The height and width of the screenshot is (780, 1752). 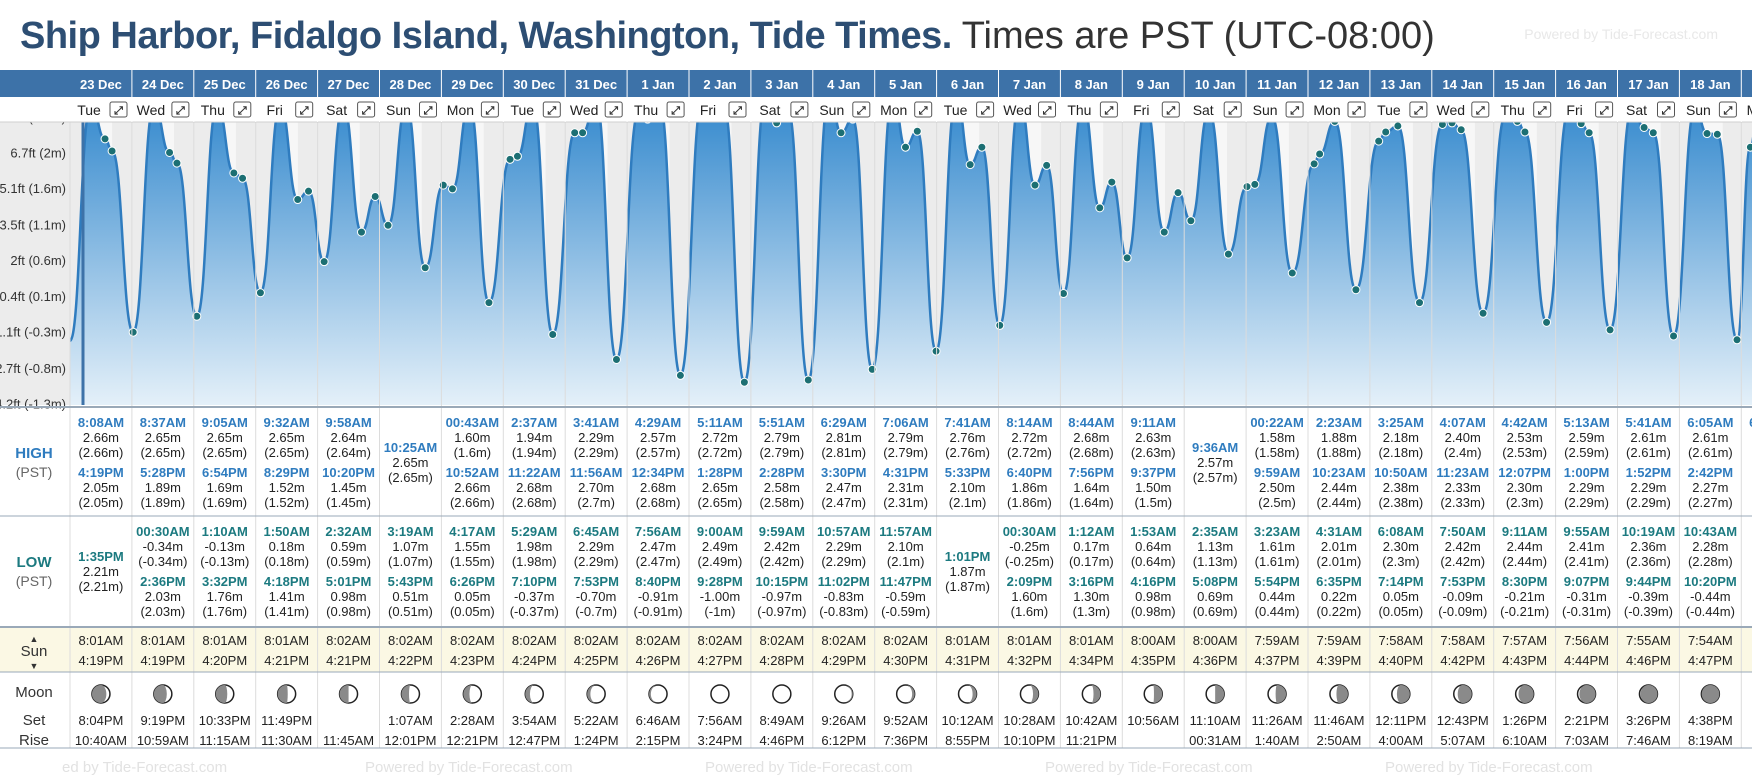 I want to click on high-time: 7:56PM, so click(x=1092, y=472).